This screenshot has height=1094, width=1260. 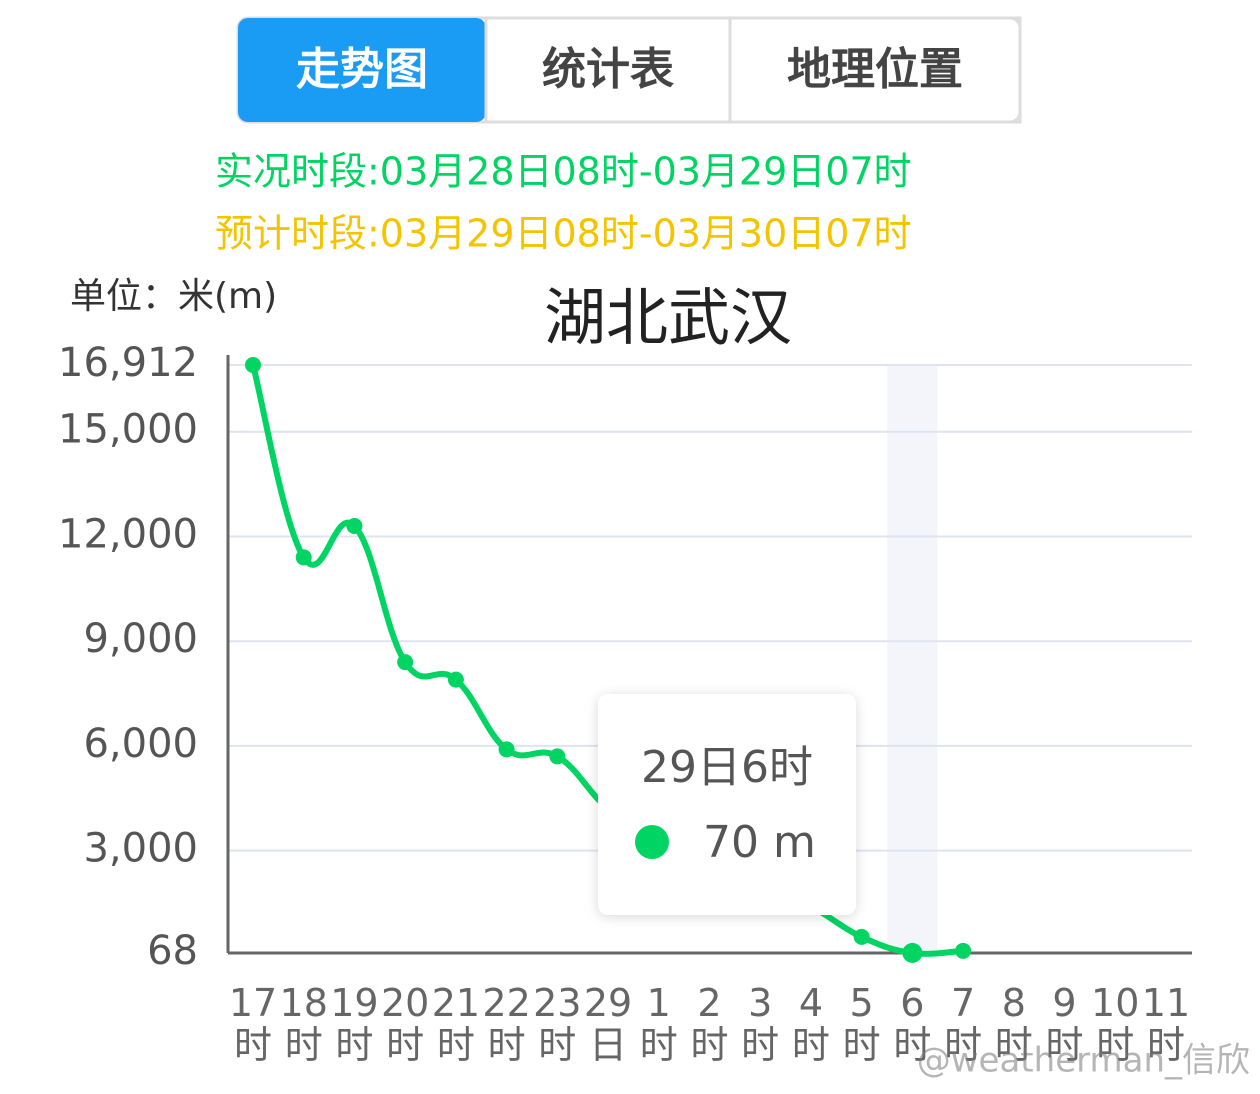 I want to click on tab: 统计表, so click(x=608, y=70).